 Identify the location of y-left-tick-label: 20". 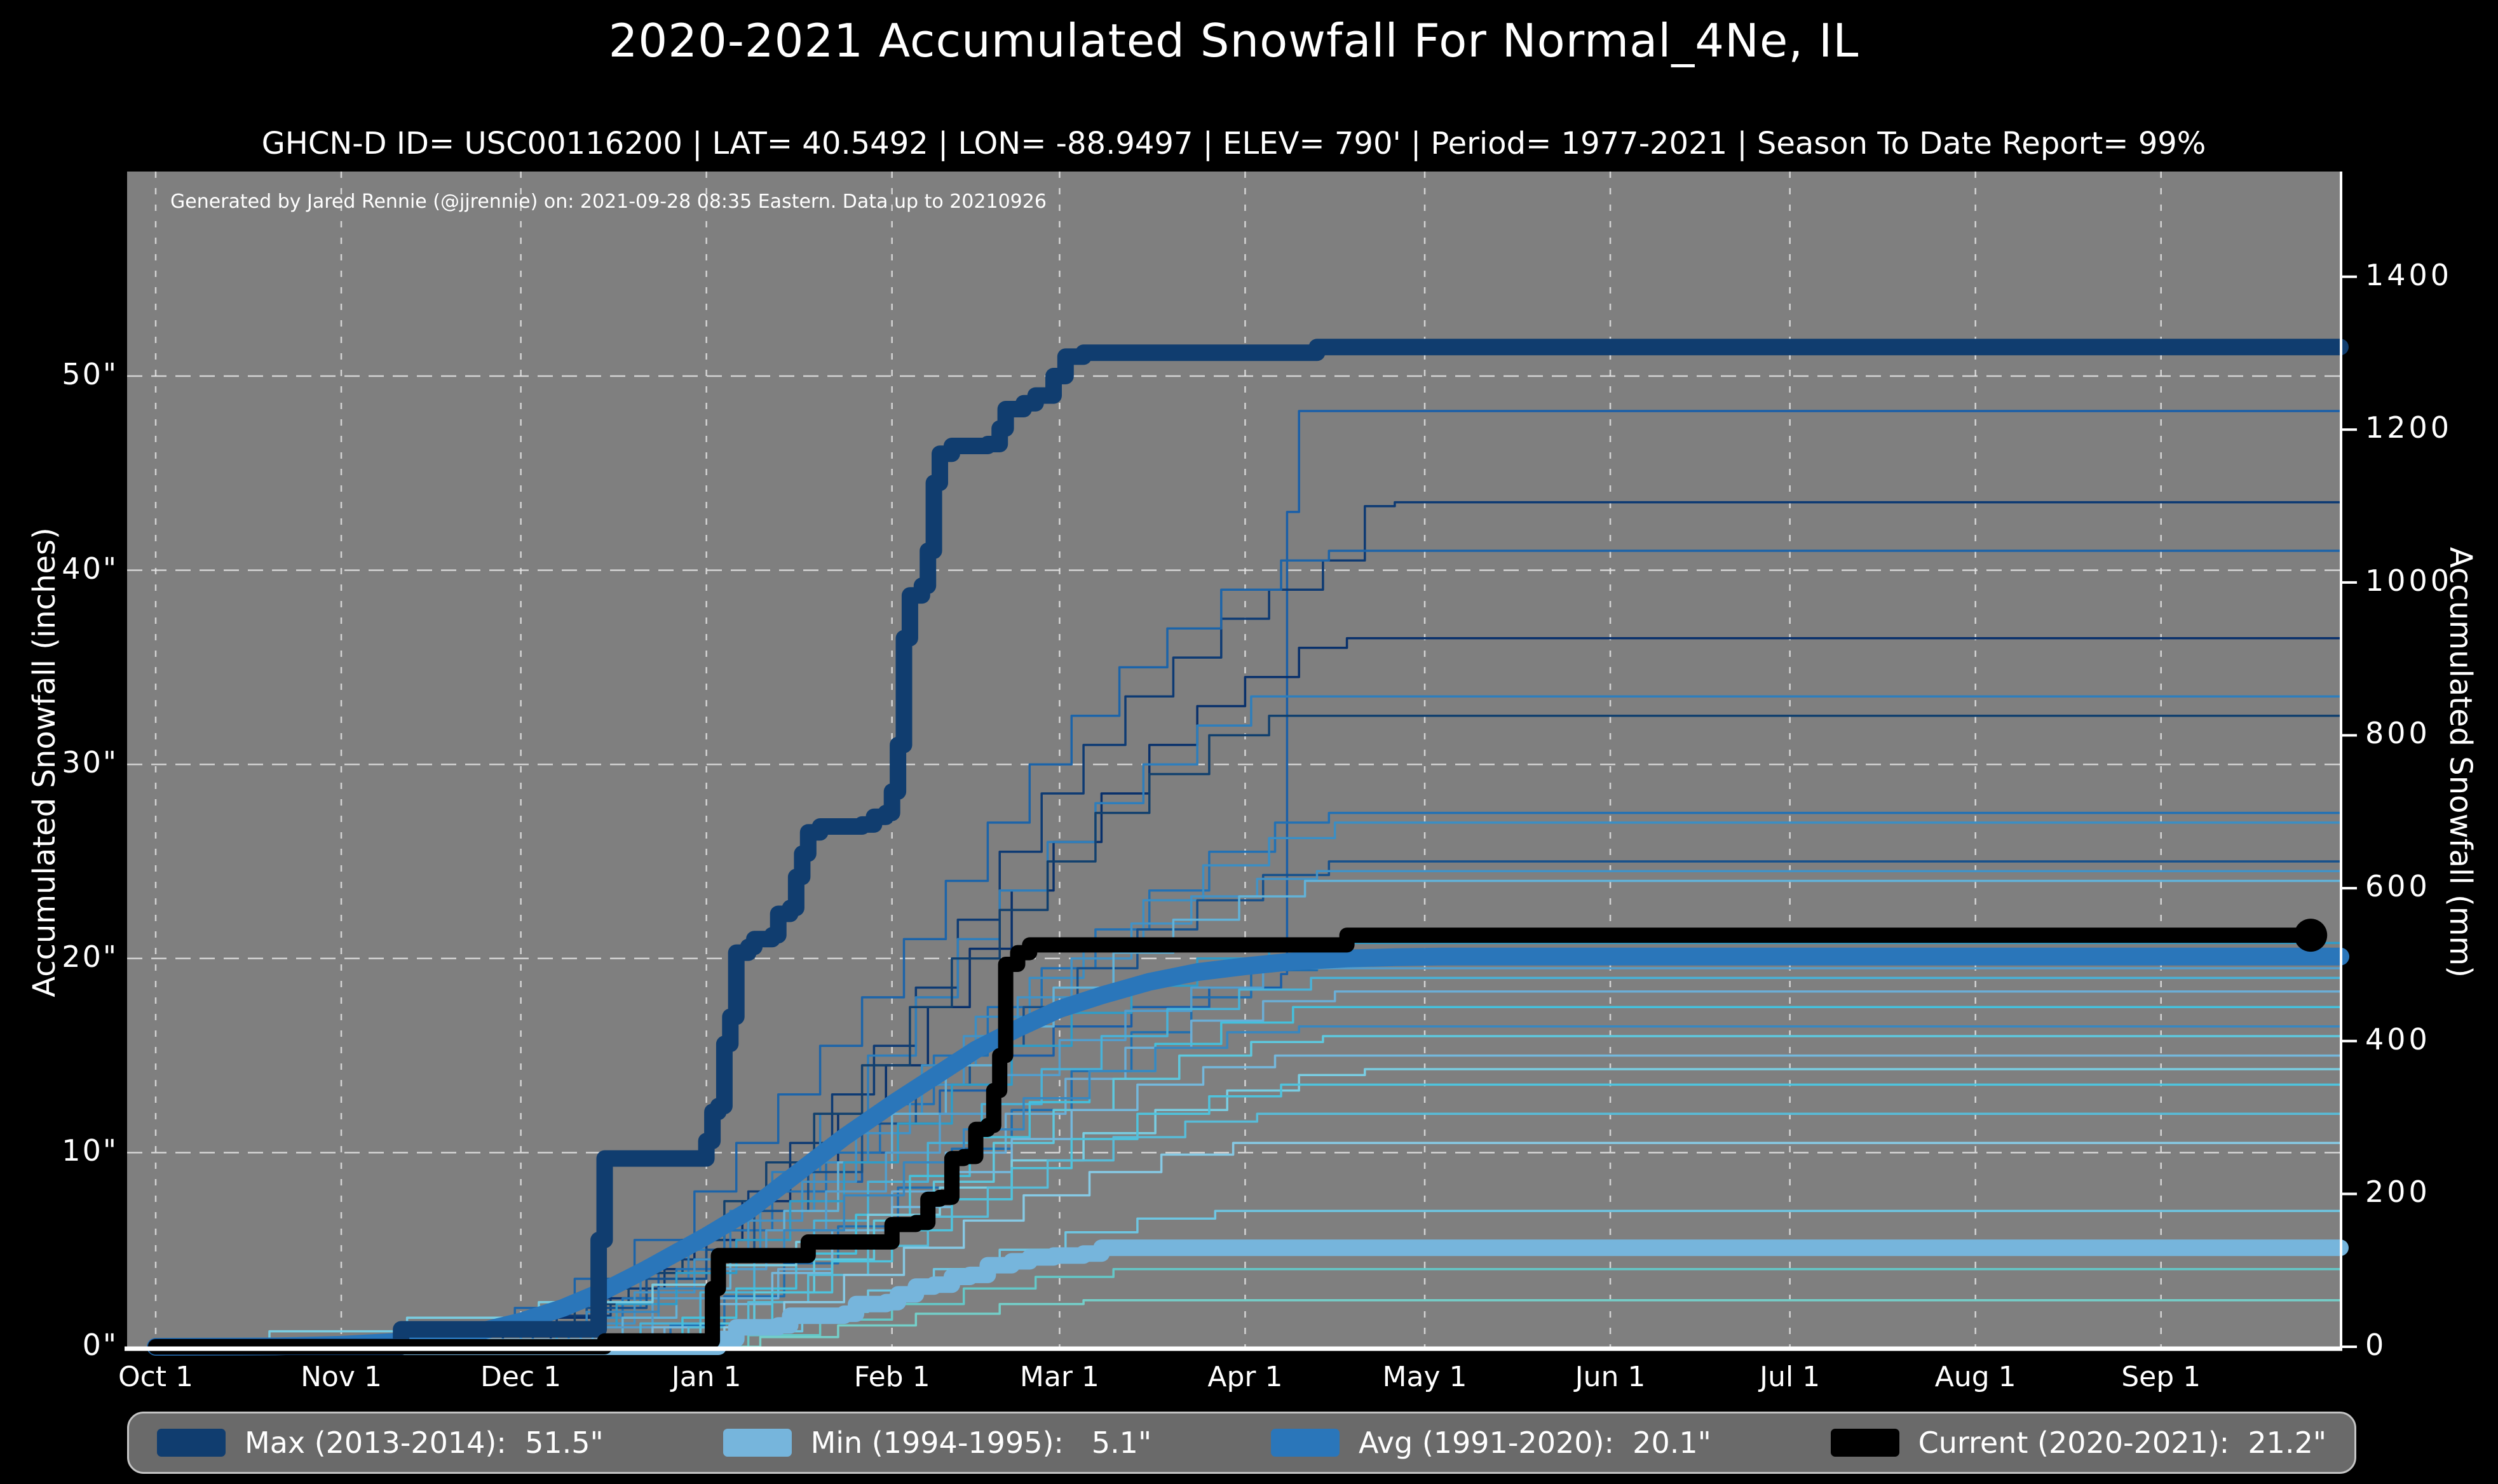
(90, 956).